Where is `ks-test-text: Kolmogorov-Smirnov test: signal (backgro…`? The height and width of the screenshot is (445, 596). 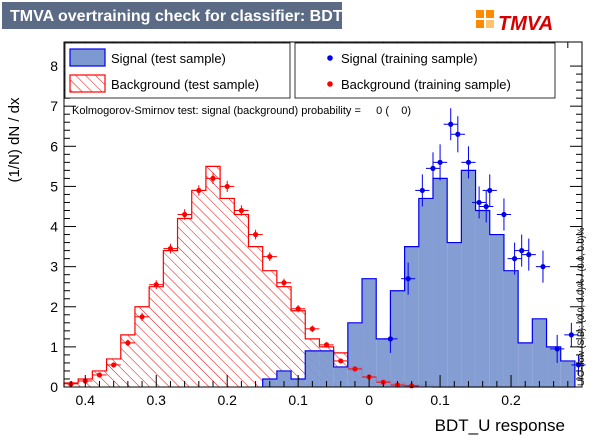
ks-test-text: Kolmogorov-Smirnov test: signal (backgro… is located at coordinates (241, 111).